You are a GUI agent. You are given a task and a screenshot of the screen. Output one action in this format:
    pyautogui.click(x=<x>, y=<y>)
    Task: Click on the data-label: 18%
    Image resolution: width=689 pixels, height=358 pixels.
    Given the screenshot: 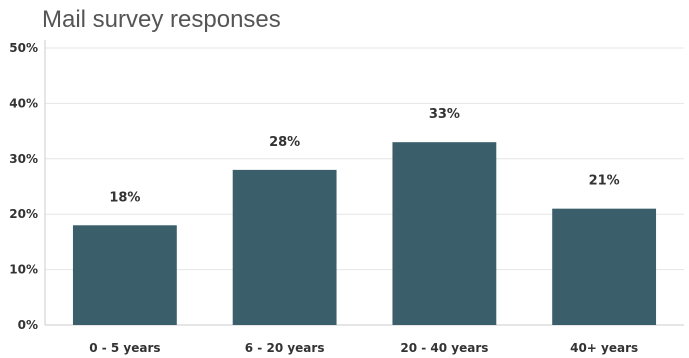 What is the action you would take?
    pyautogui.click(x=124, y=197)
    